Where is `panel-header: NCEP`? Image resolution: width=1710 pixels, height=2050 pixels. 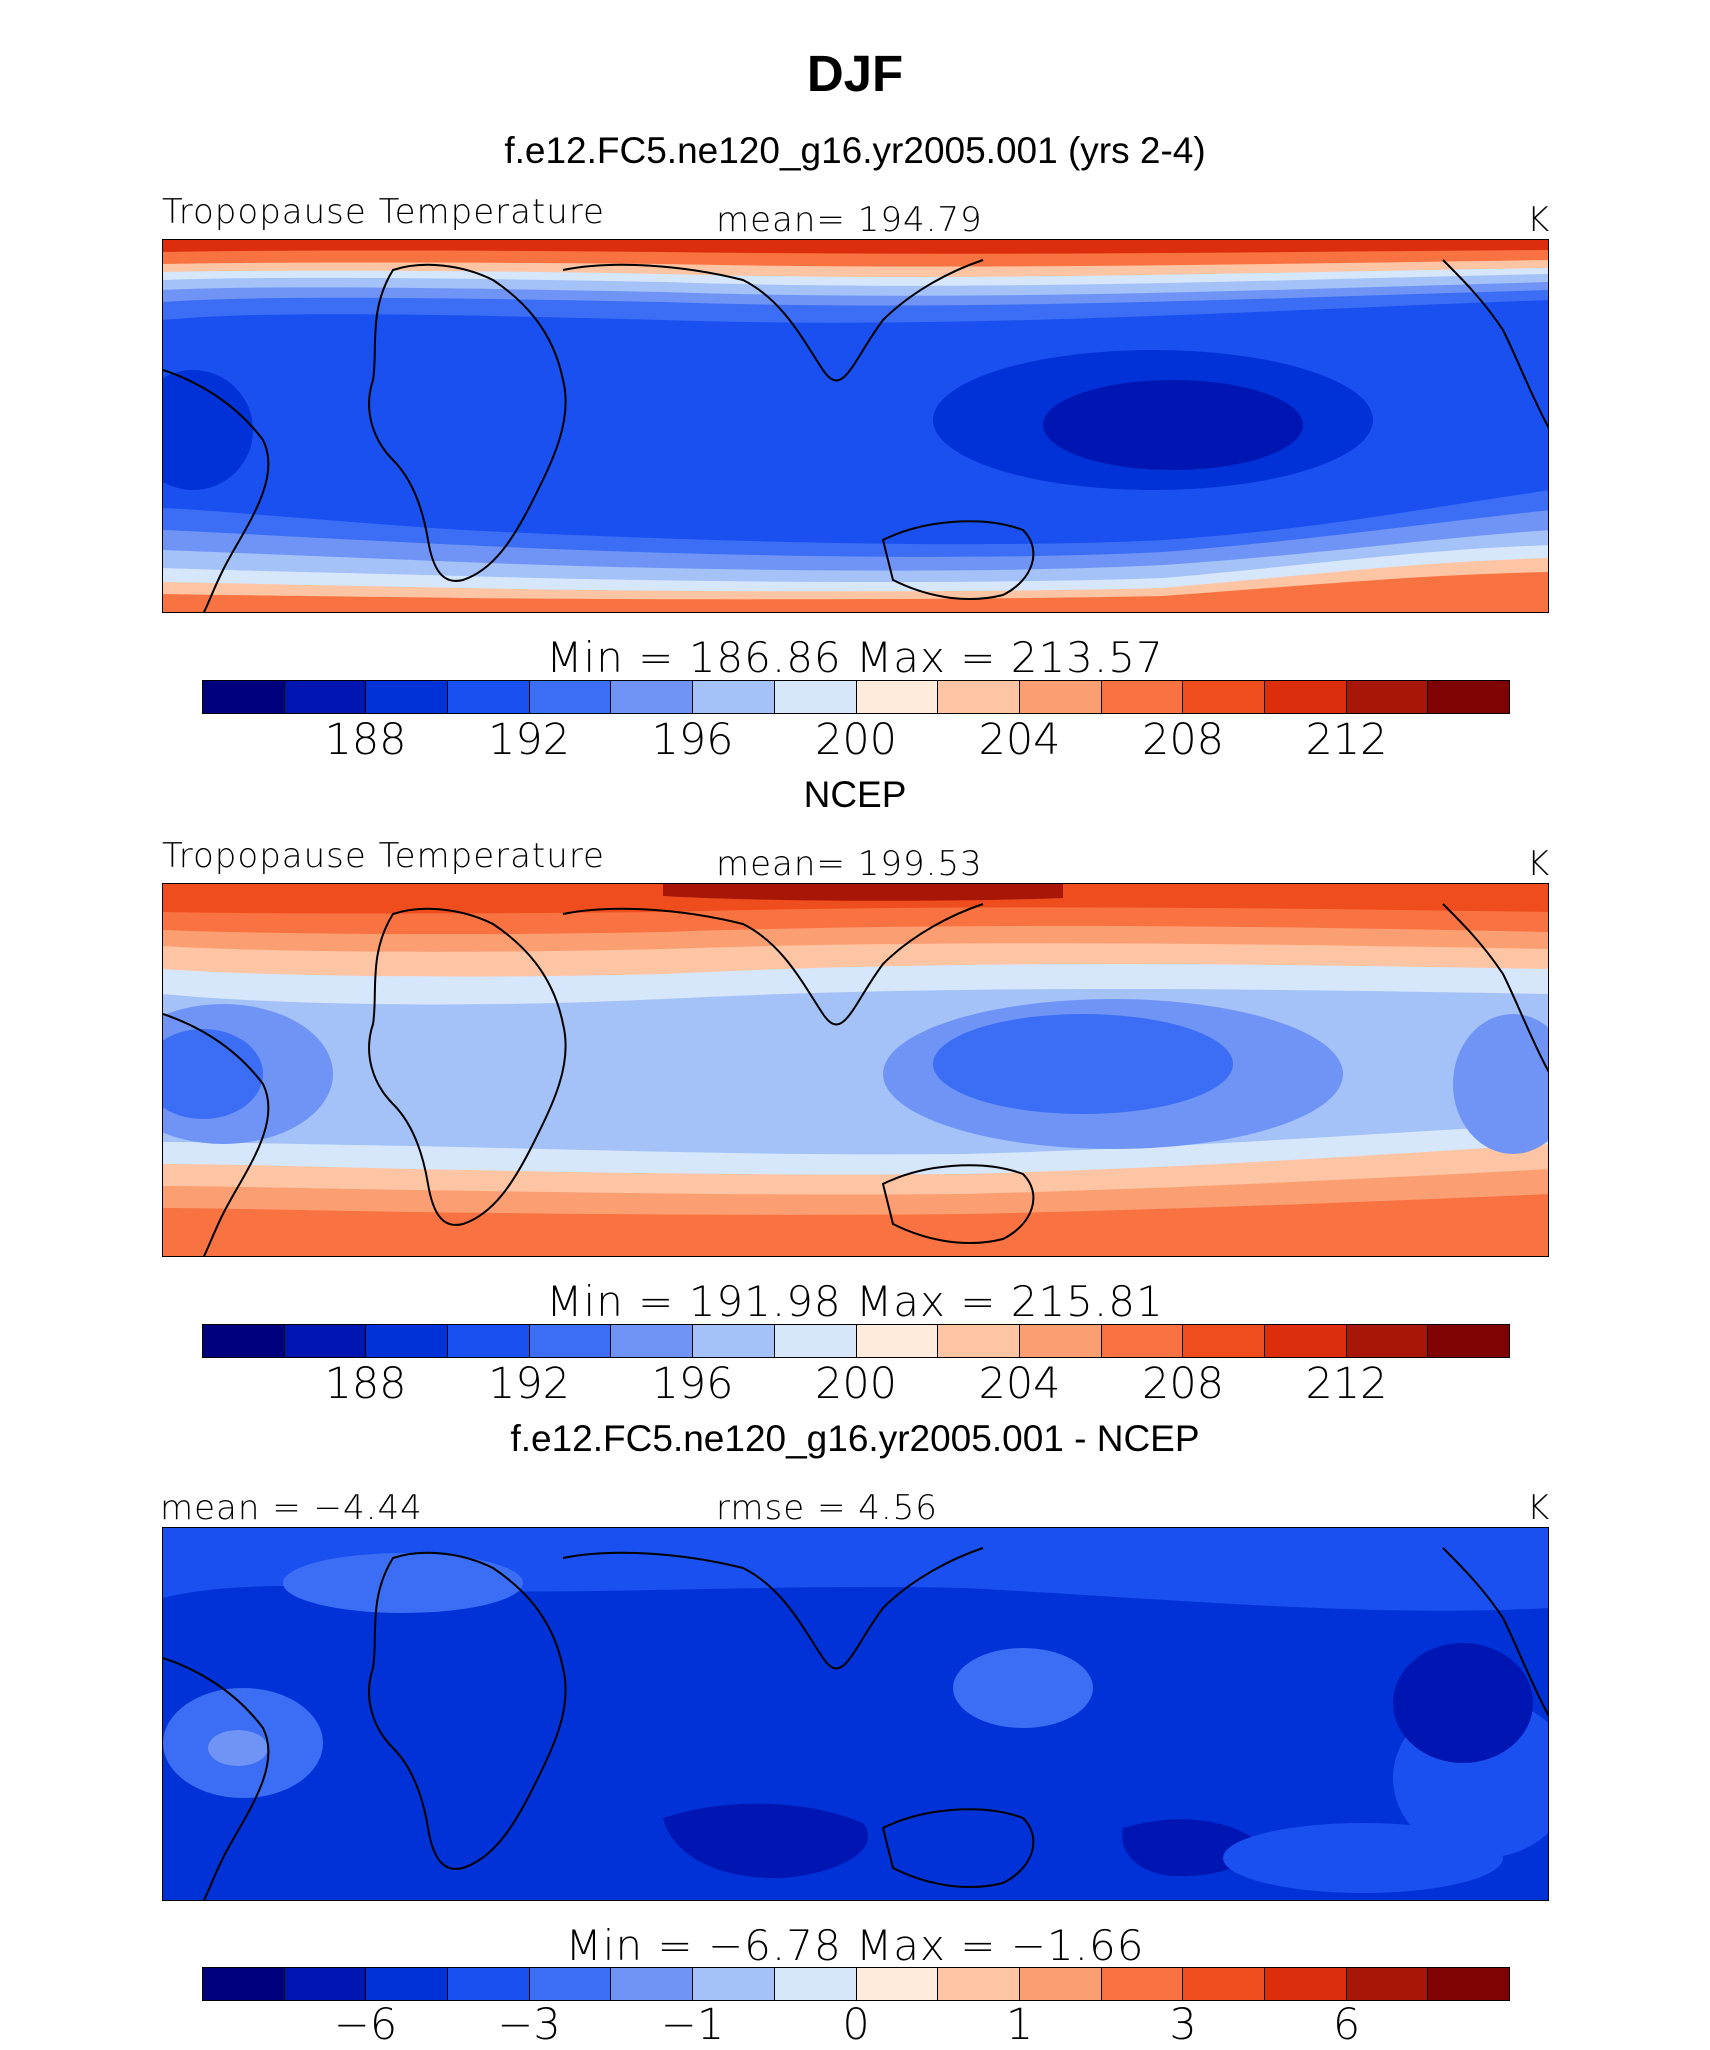
panel-header: NCEP is located at coordinates (855, 794).